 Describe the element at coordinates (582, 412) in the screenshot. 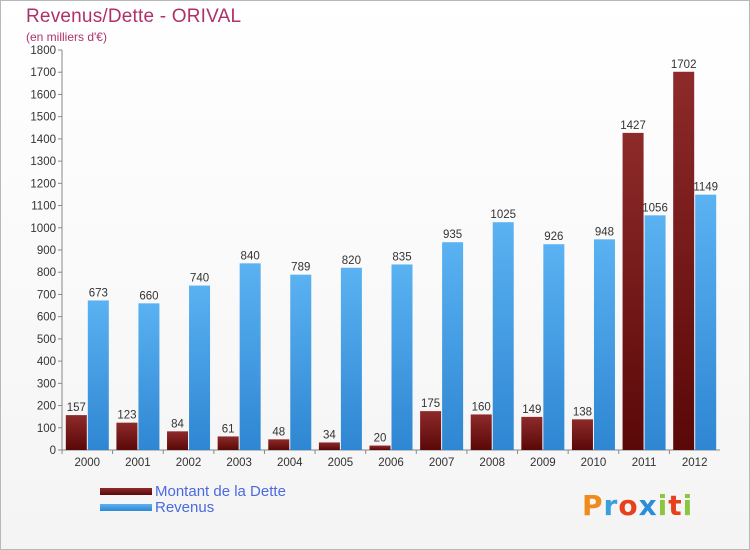

I see `data-label-dette: 138` at that location.